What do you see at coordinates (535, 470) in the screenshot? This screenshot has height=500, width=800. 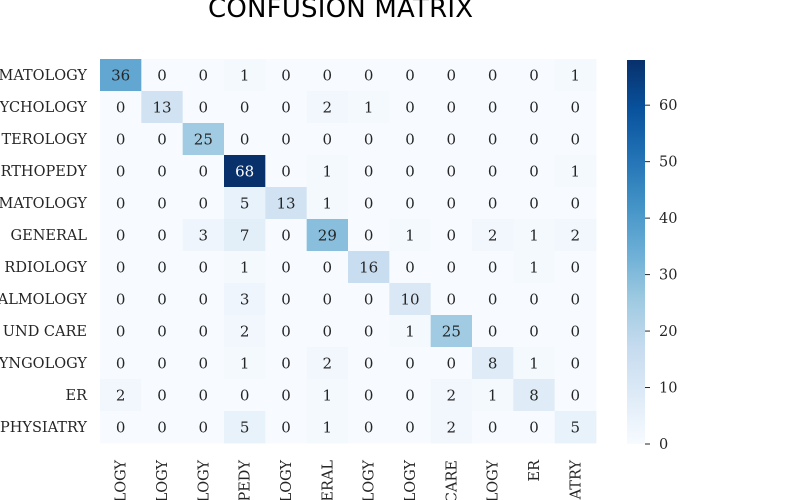 I see `x-tick-label: ER` at bounding box center [535, 470].